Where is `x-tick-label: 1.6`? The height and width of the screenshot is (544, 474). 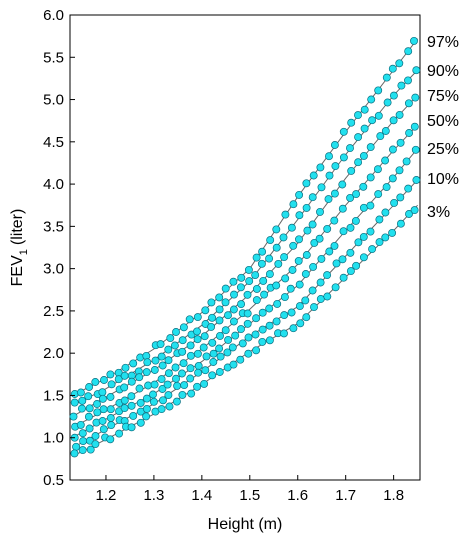 x-tick-label: 1.6 is located at coordinates (297, 495).